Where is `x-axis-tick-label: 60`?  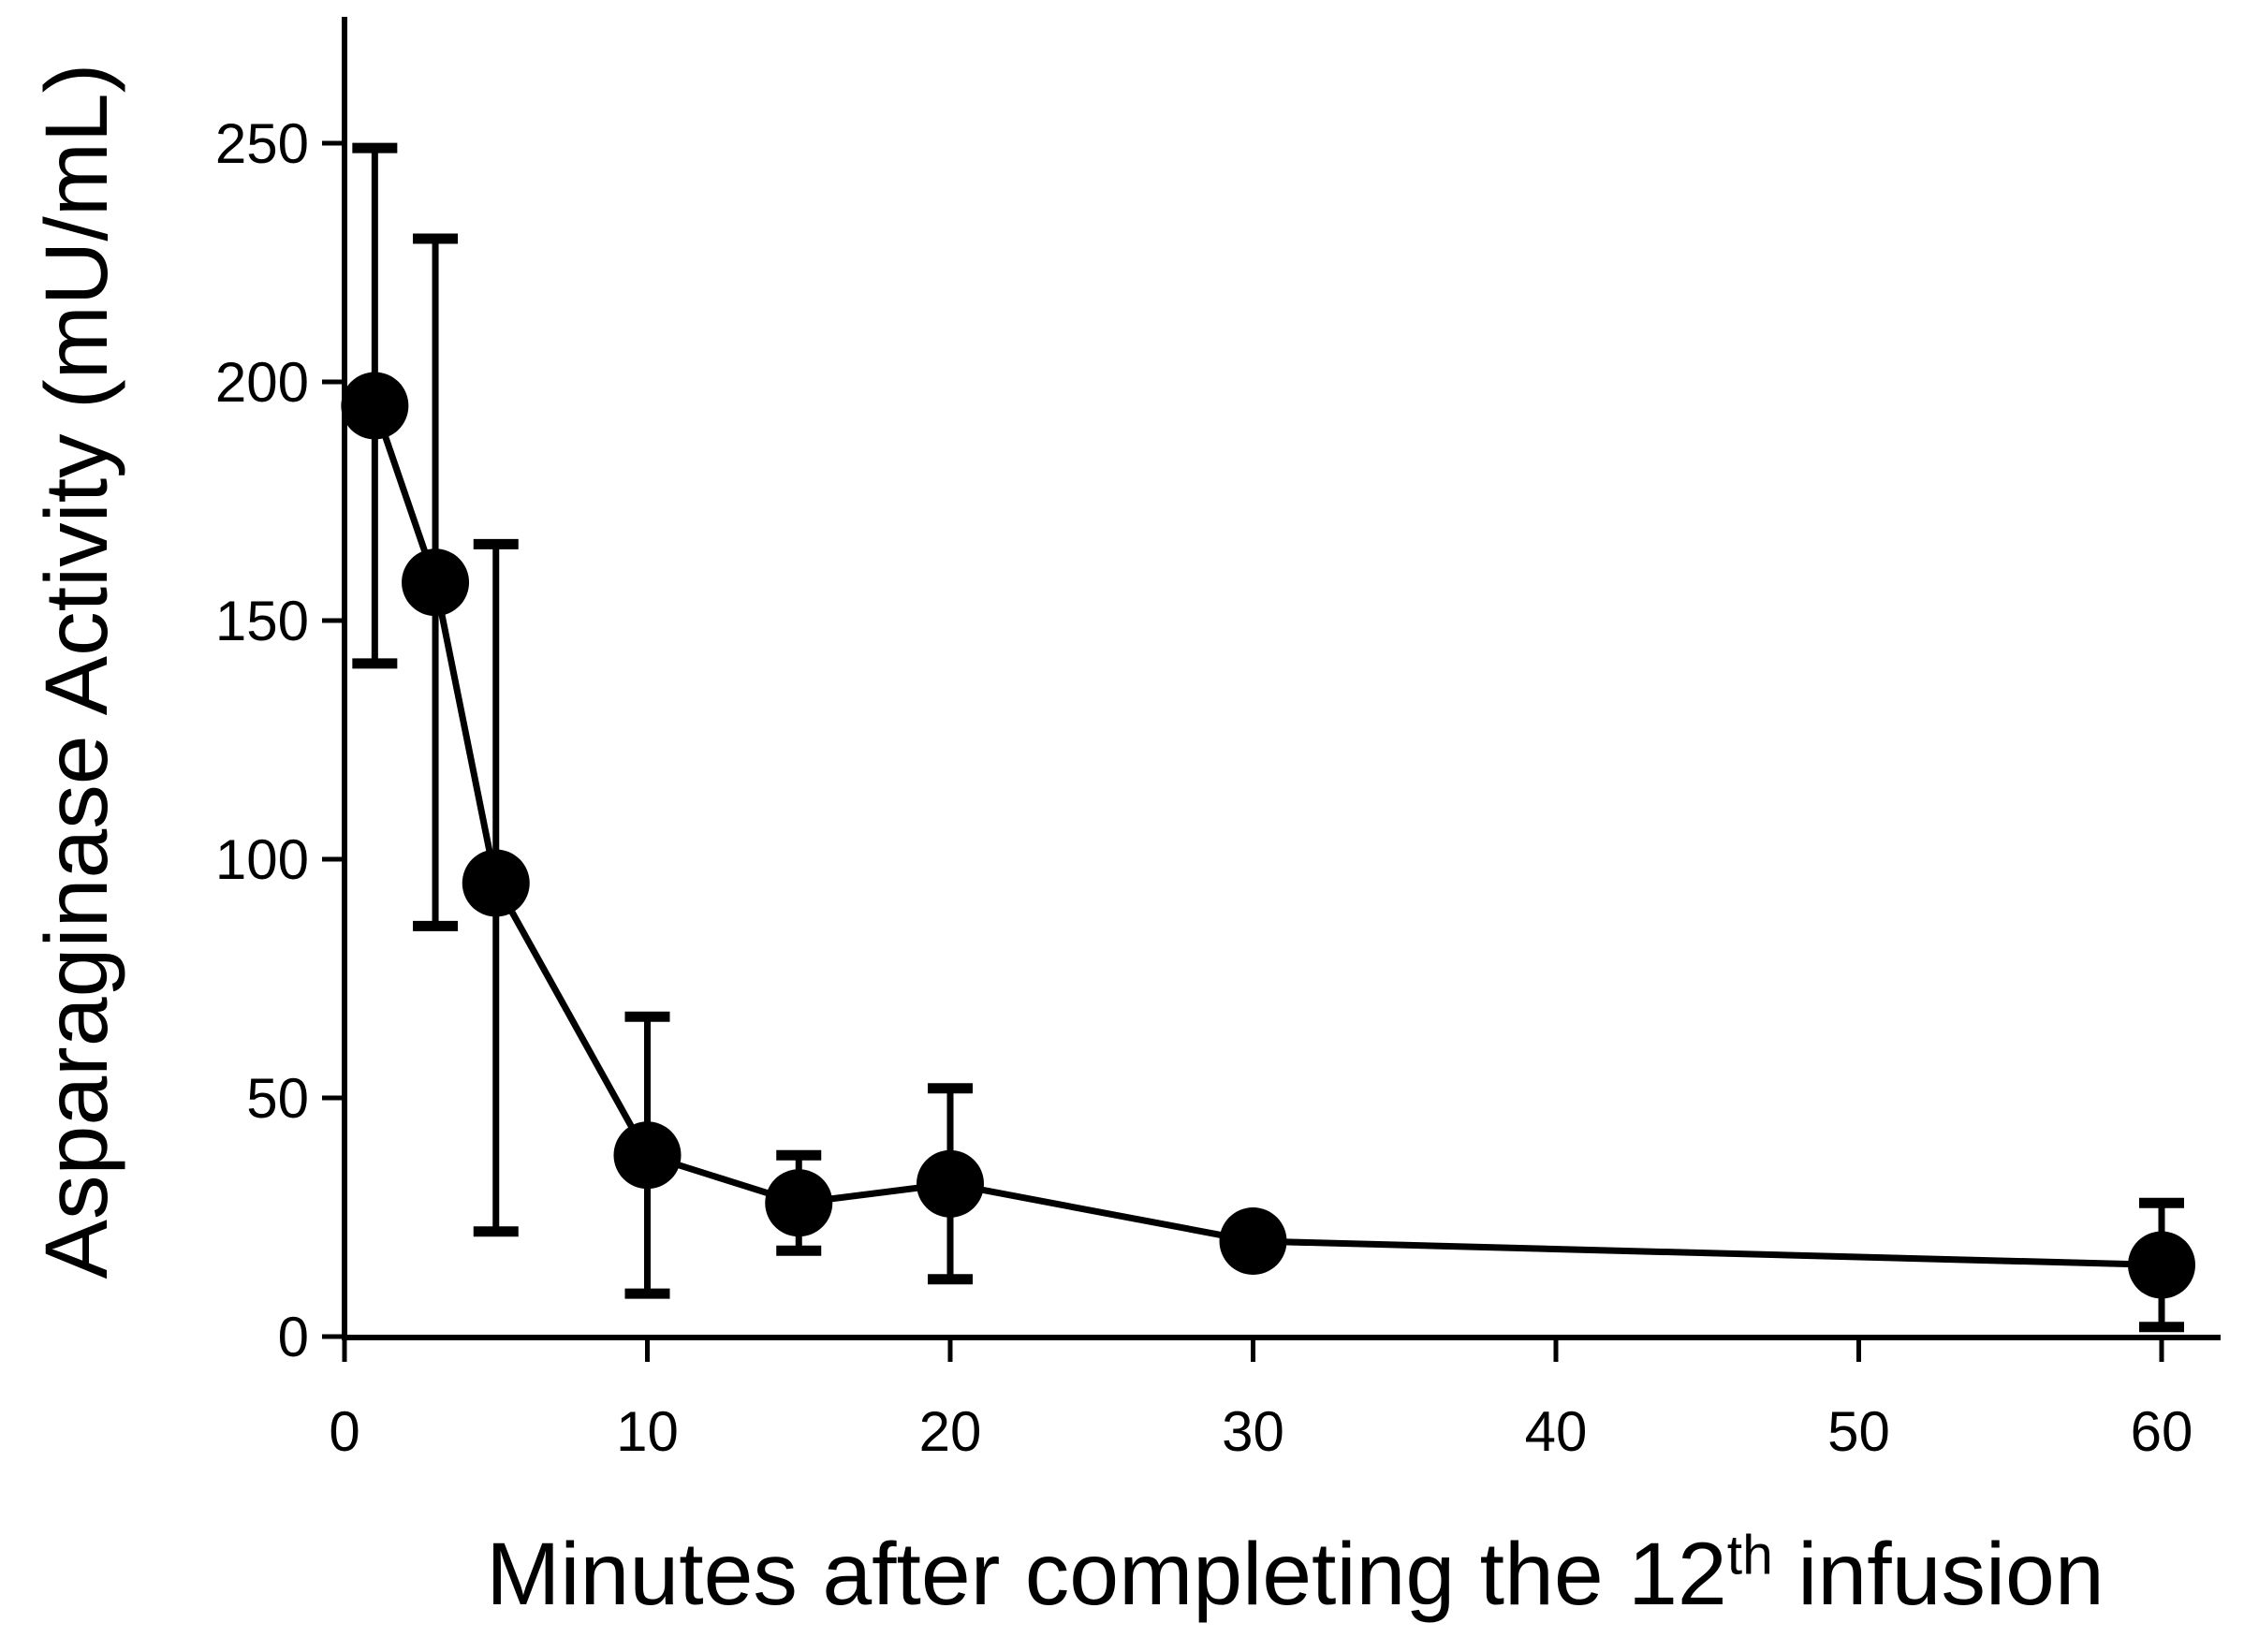
x-axis-tick-label: 60 is located at coordinates (2162, 1432).